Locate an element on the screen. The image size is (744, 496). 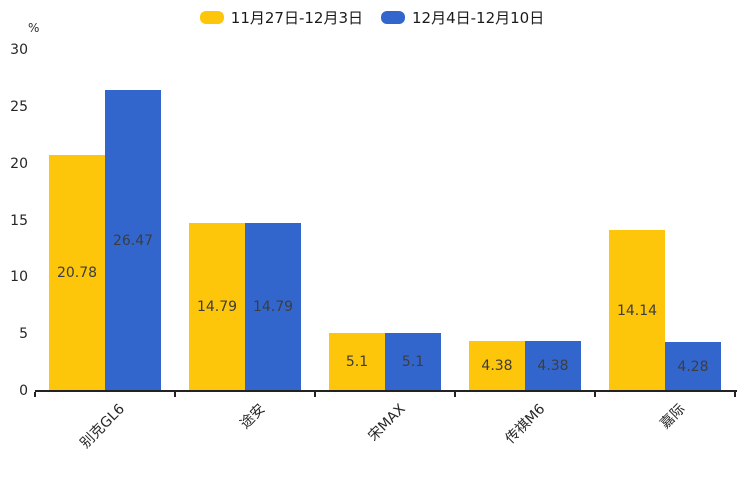
y-tick-label-15: 15 is located at coordinates (19, 220).